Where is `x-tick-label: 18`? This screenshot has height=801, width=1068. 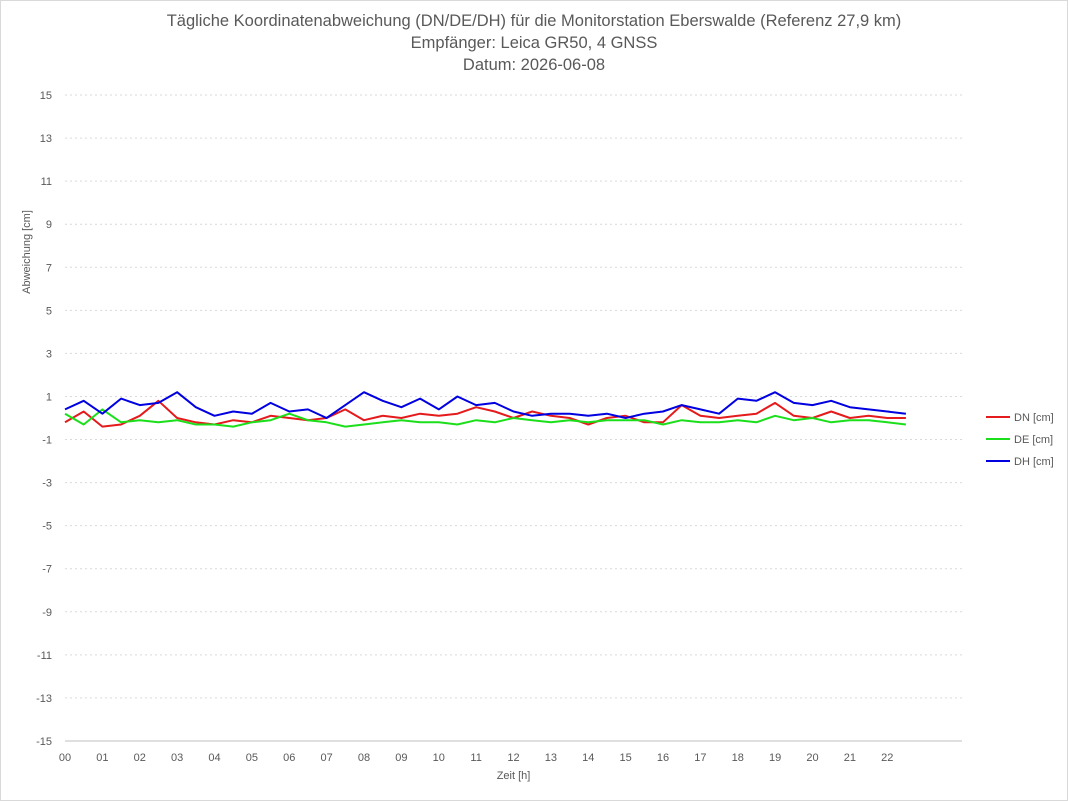 x-tick-label: 18 is located at coordinates (738, 758).